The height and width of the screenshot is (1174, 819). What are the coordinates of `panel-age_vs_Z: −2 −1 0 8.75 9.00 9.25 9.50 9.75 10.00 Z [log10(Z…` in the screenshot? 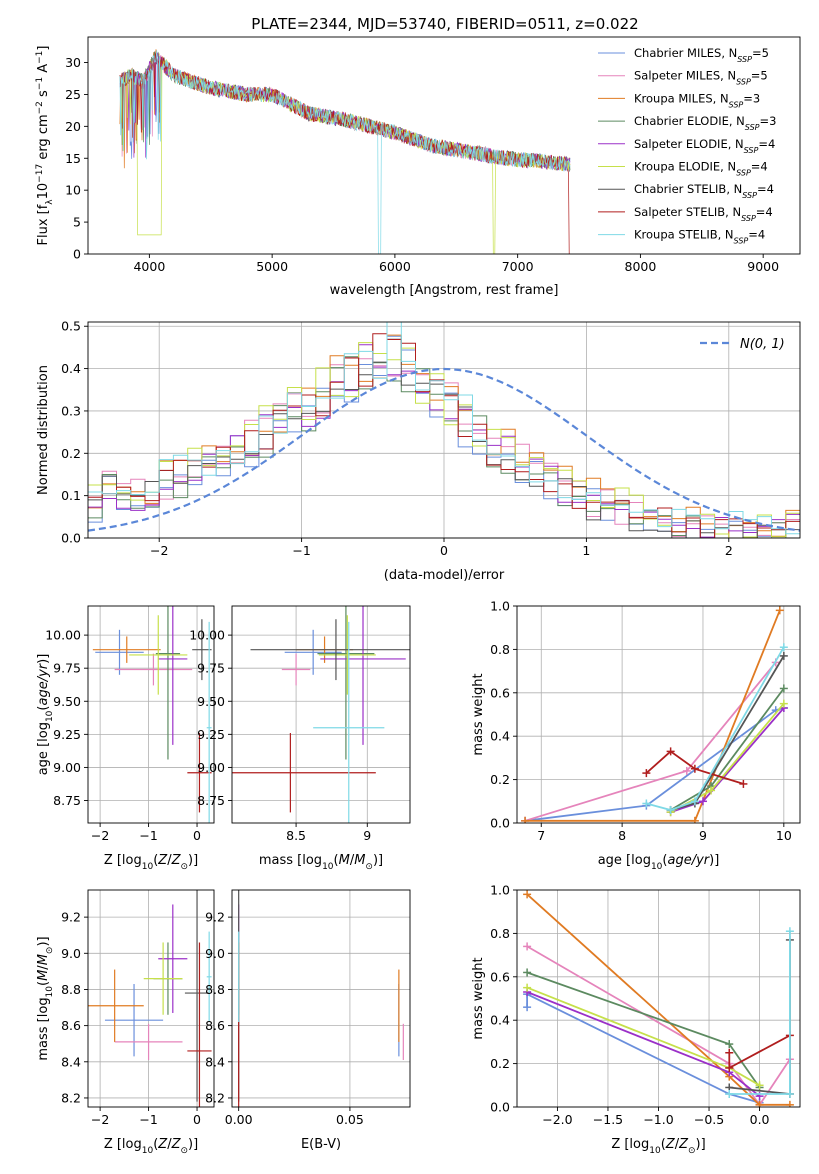 It's located at (125, 738).